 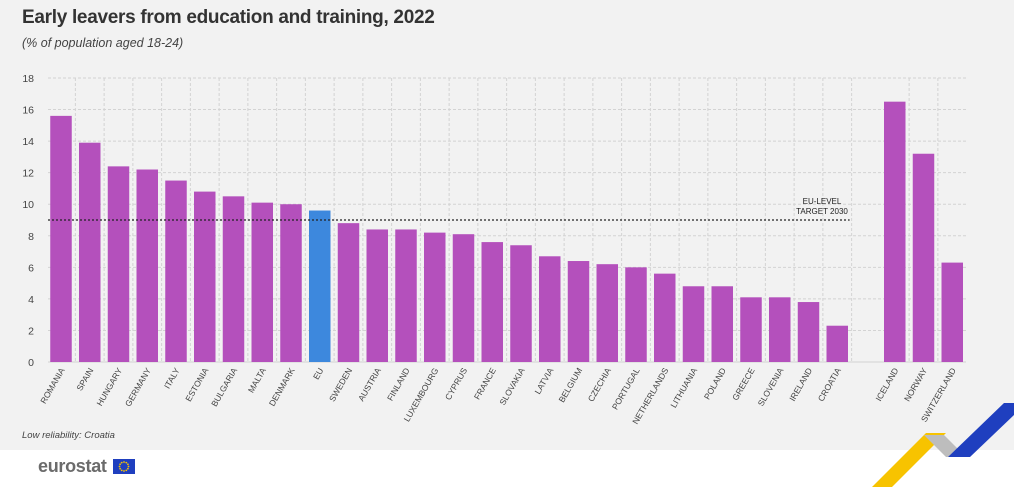 What do you see at coordinates (28, 142) in the screenshot?
I see `y-tick-label: 14` at bounding box center [28, 142].